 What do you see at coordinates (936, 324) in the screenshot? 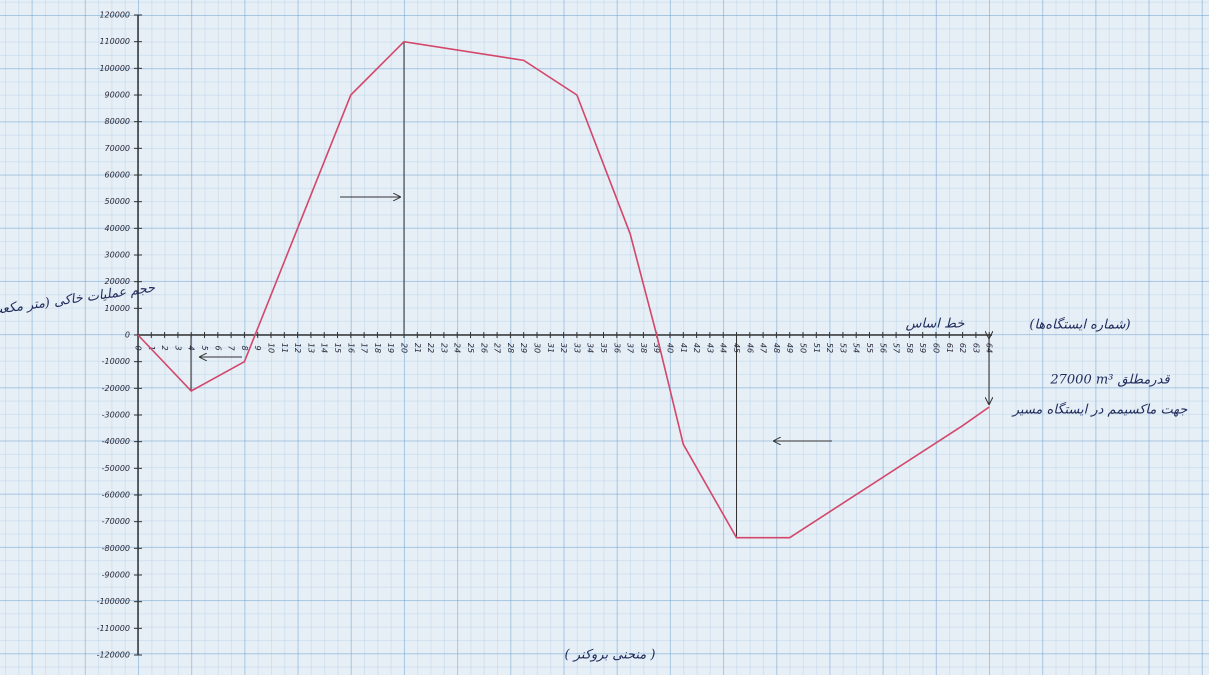
I see `annotation: خط اساس` at bounding box center [936, 324].